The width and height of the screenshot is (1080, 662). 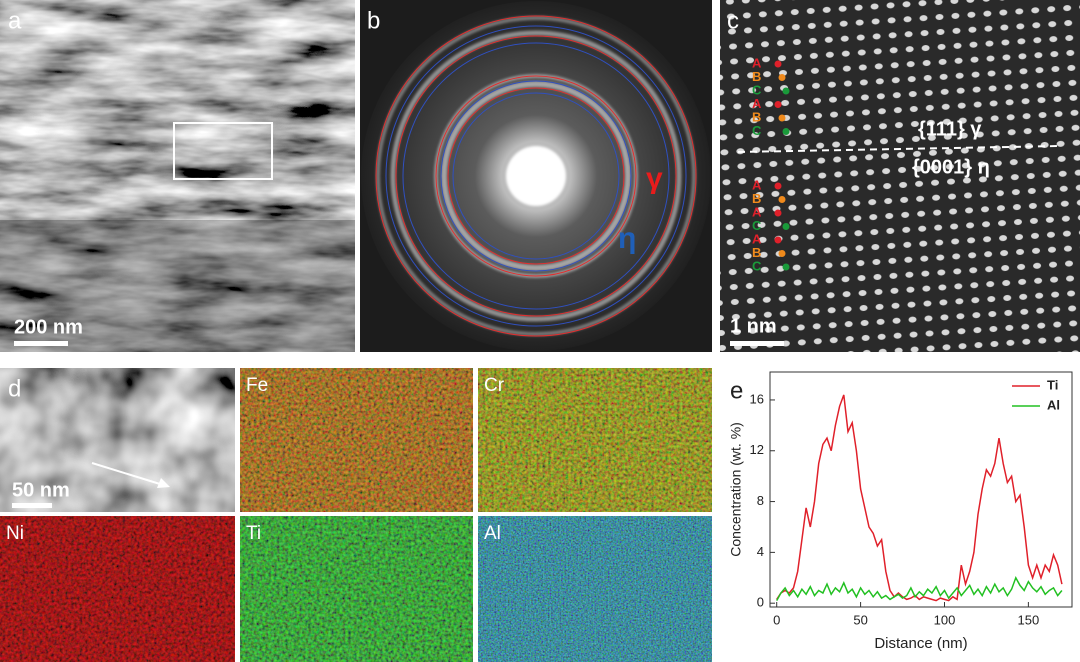 What do you see at coordinates (654, 178) in the screenshot?
I see `ring-label: γ` at bounding box center [654, 178].